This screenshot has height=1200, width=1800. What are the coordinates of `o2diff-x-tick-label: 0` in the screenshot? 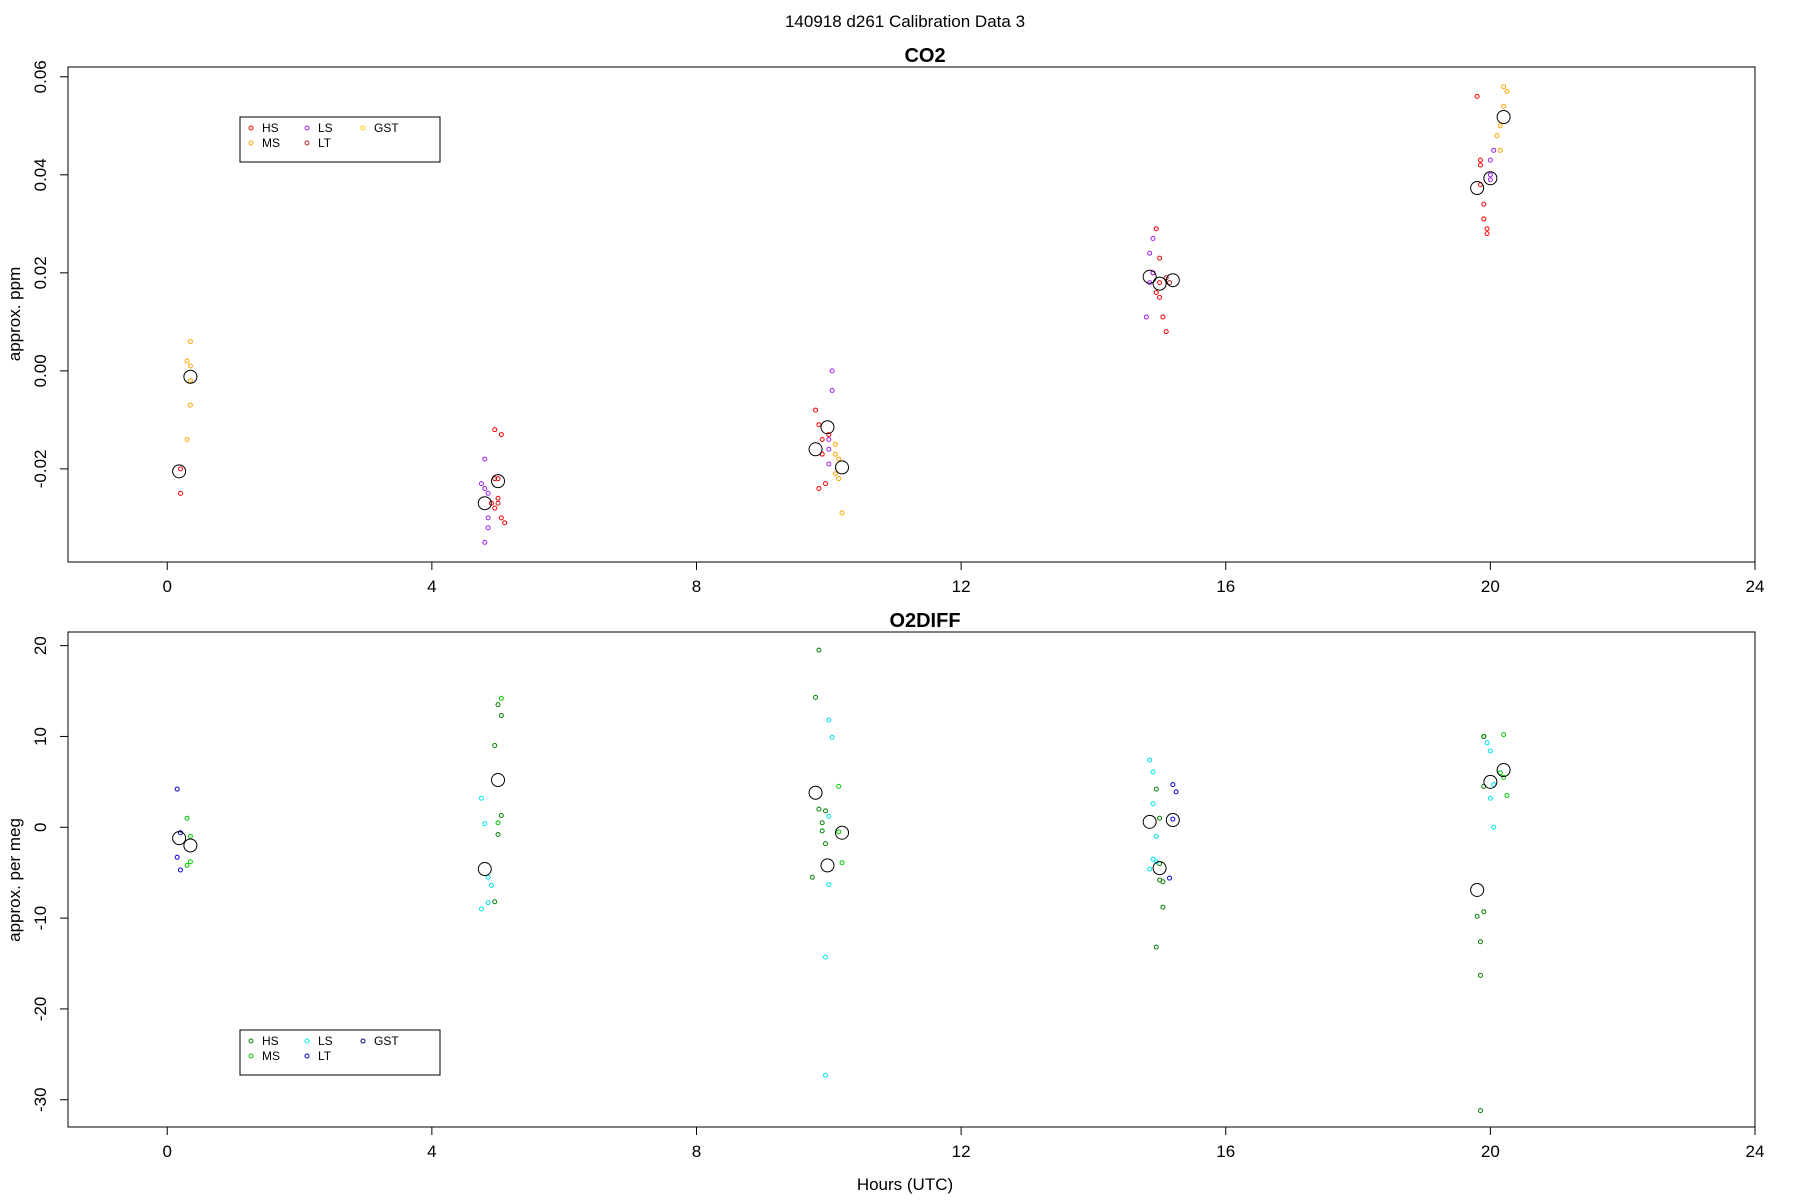 It's located at (167, 1151).